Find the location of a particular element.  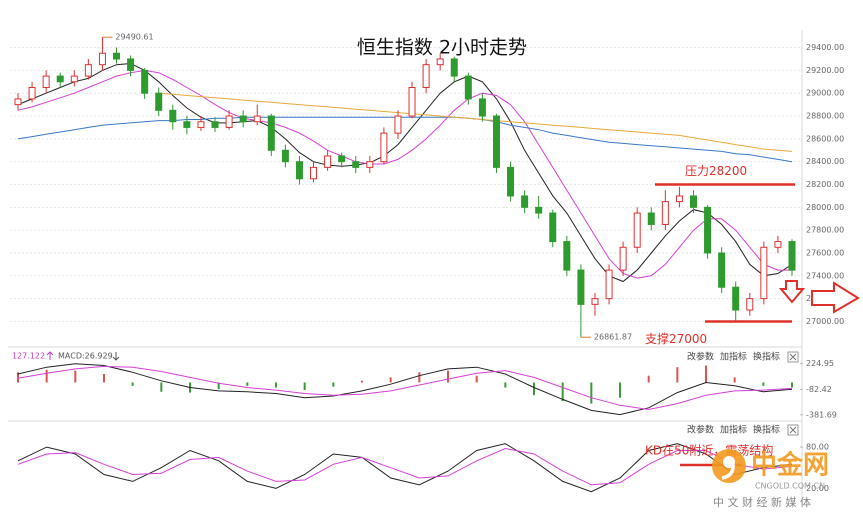

y-tick-label: 29200.00 is located at coordinates (825, 70).